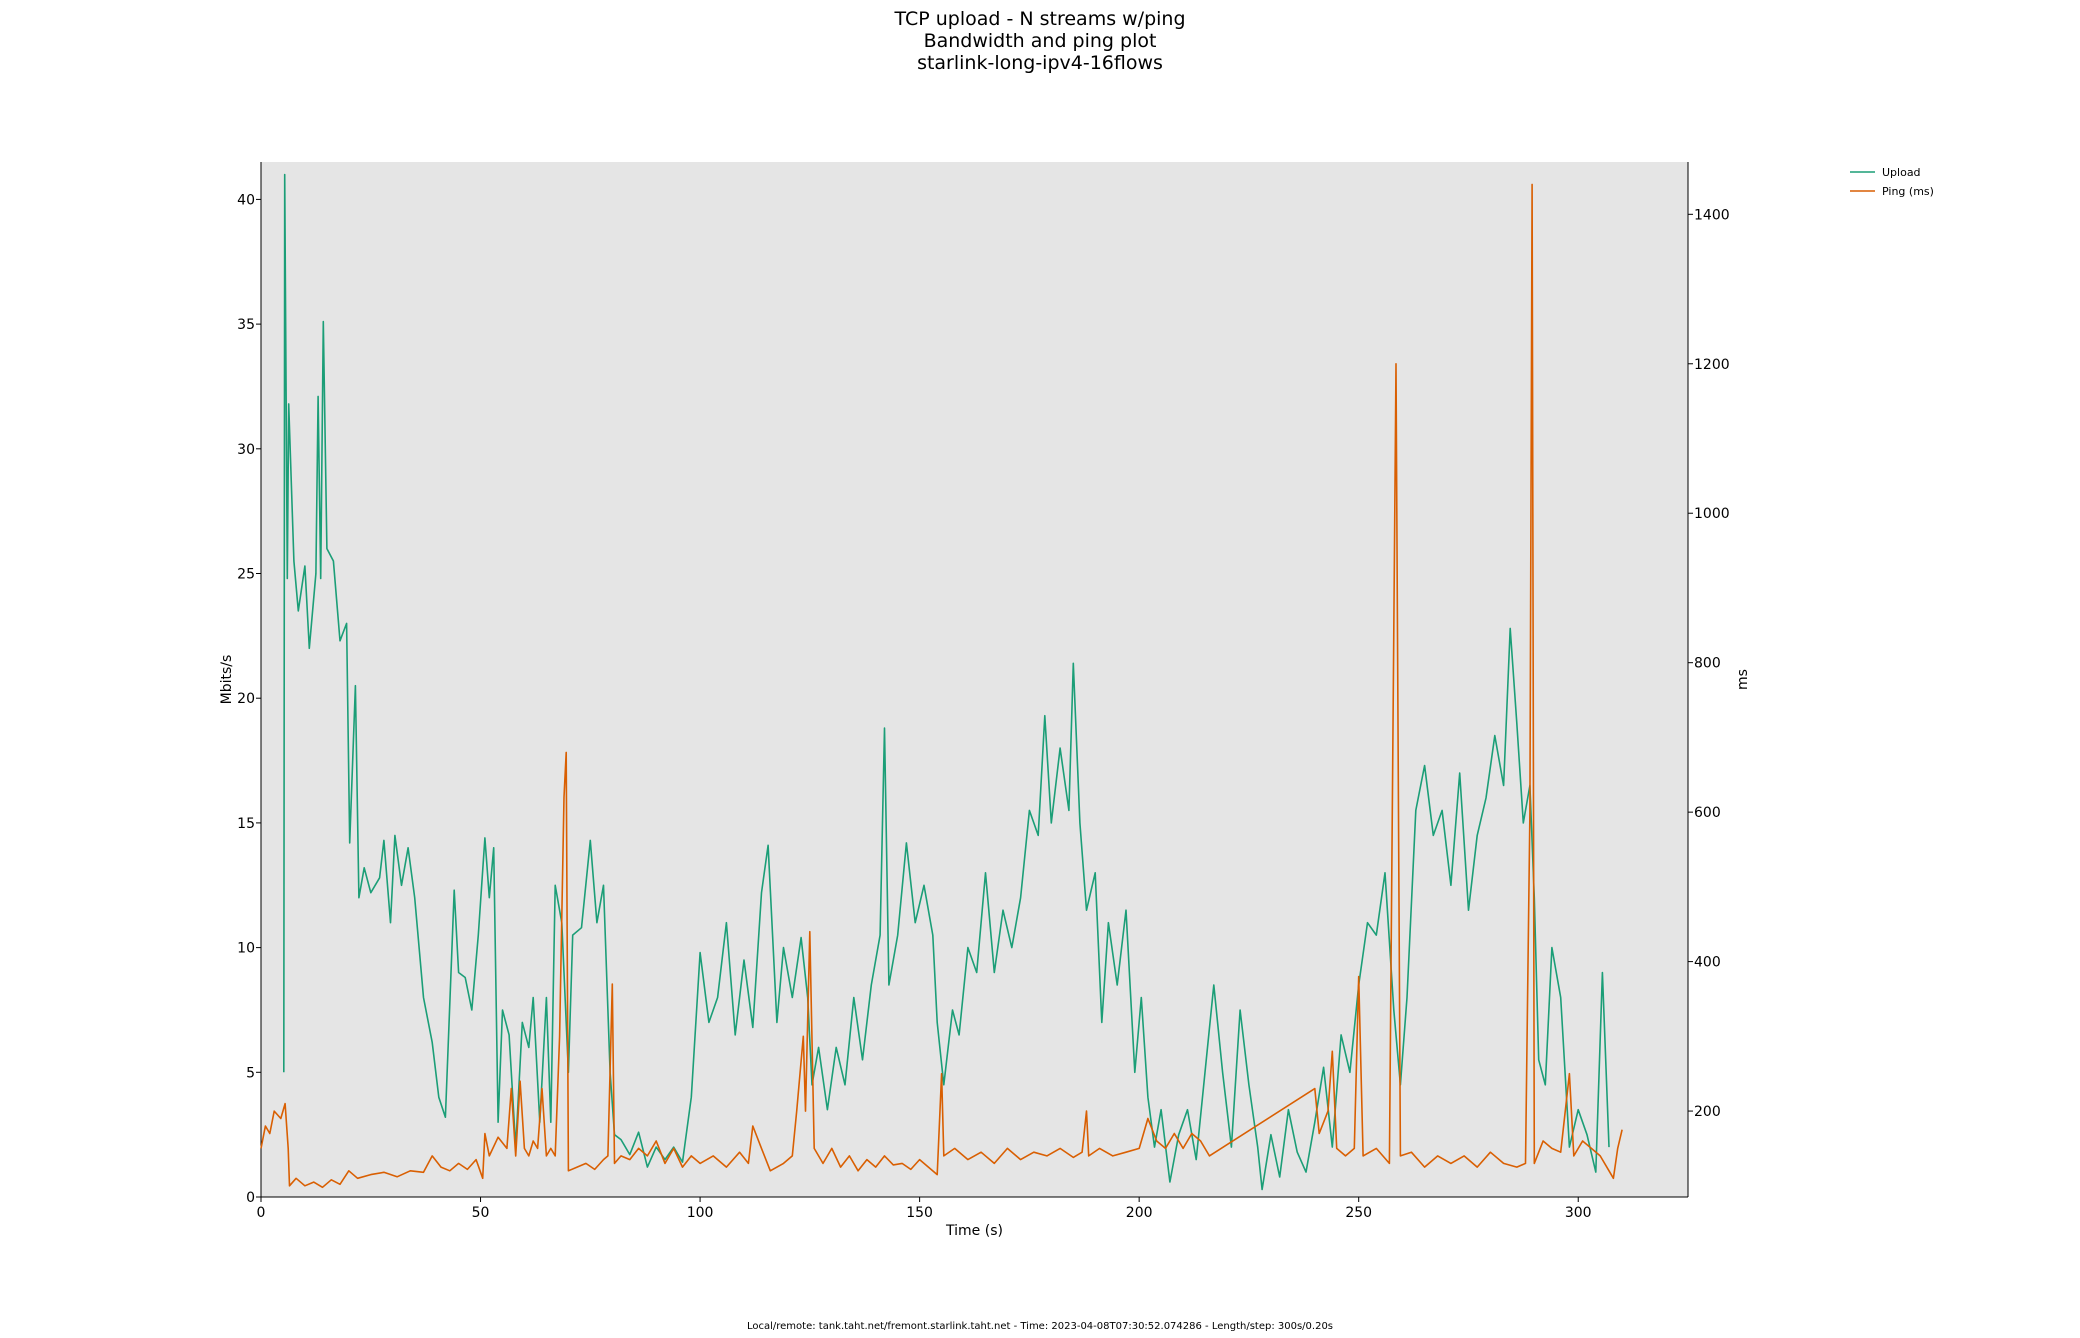 The image size is (2080, 1338). I want to click on left-y-tick-label: 20, so click(246, 699).